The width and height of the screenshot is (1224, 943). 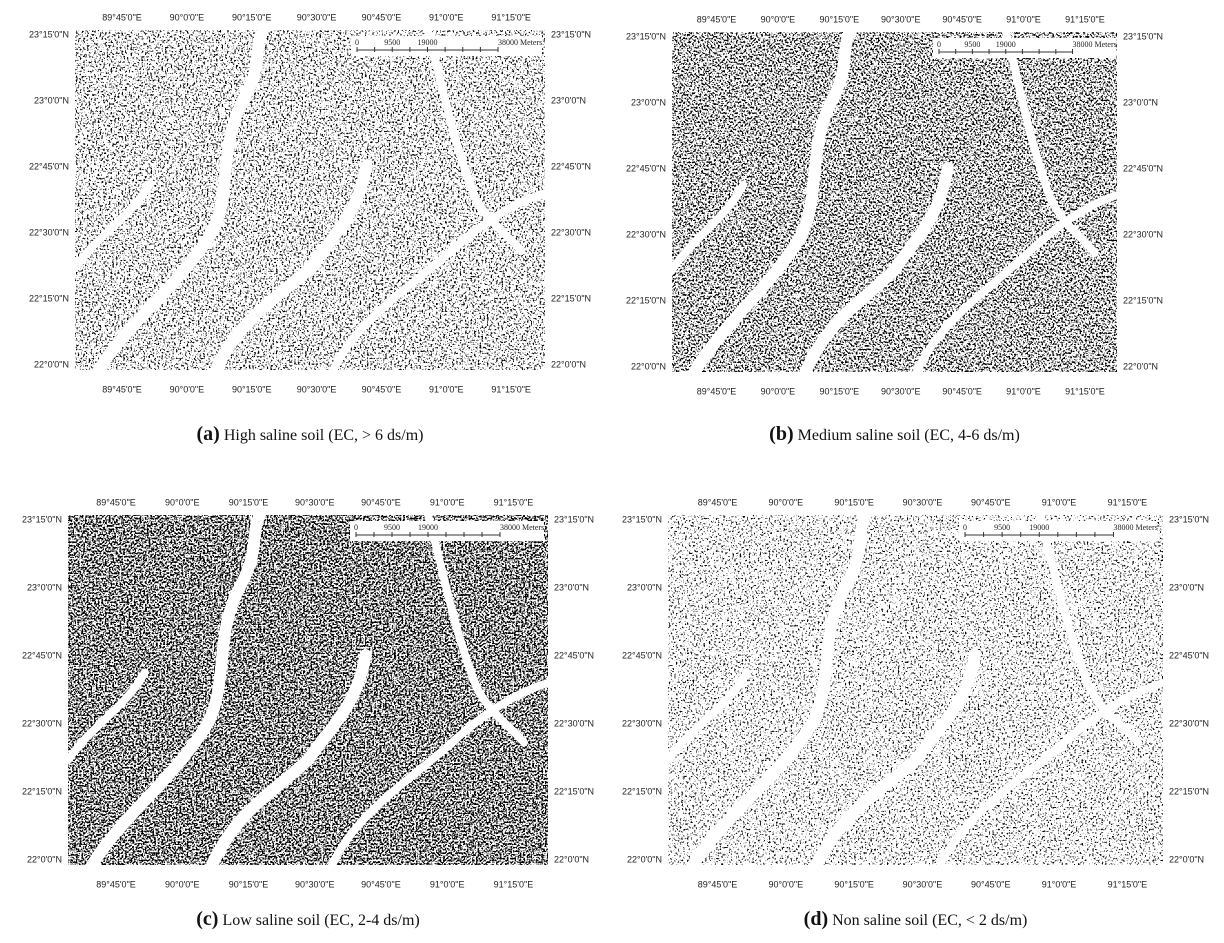 I want to click on map-speckle, so click(x=894, y=202).